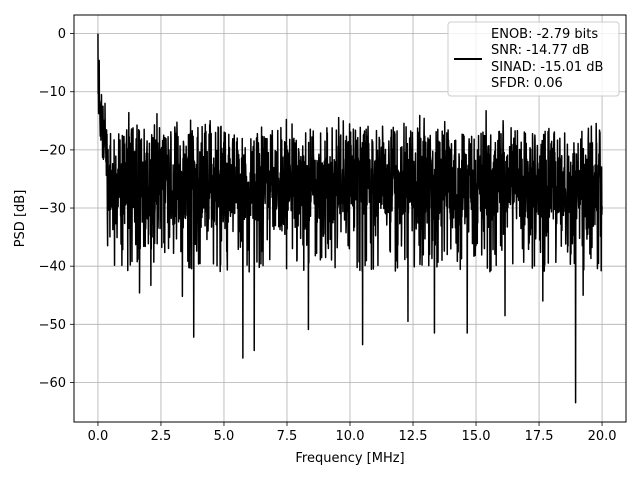 The image size is (640, 480). I want to click on y-tick-label: −50, so click(52, 325).